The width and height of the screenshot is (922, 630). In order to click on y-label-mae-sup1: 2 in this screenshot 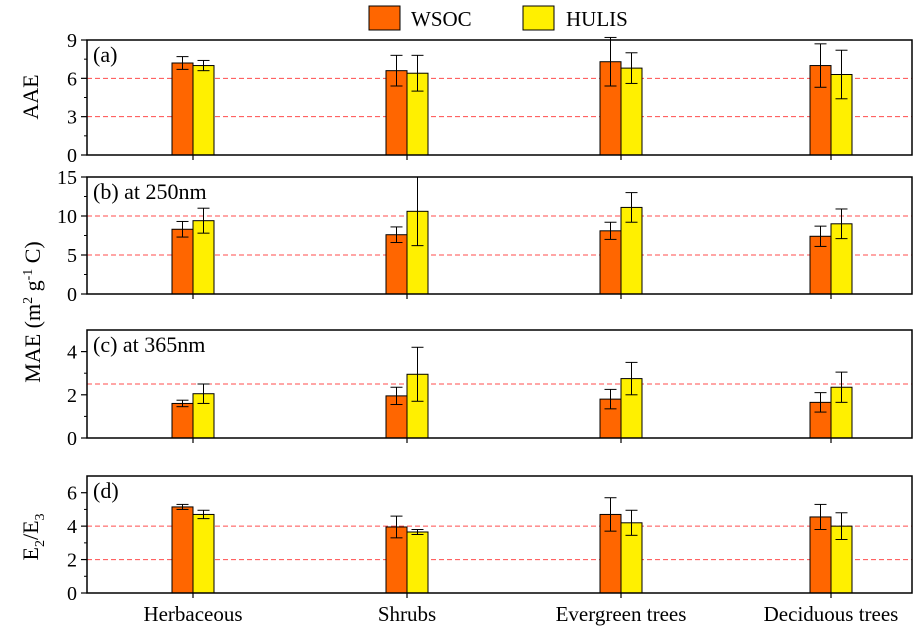, I will do `click(28, 300)`.